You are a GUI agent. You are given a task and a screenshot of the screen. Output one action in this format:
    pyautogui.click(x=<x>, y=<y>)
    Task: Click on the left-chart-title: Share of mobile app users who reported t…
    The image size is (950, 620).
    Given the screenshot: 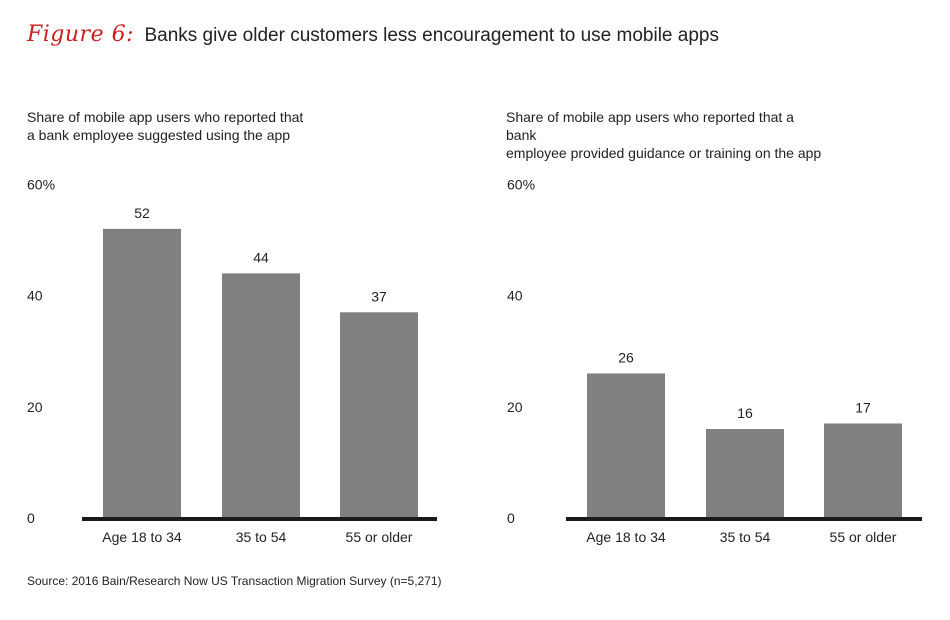 What is the action you would take?
    pyautogui.click(x=177, y=126)
    